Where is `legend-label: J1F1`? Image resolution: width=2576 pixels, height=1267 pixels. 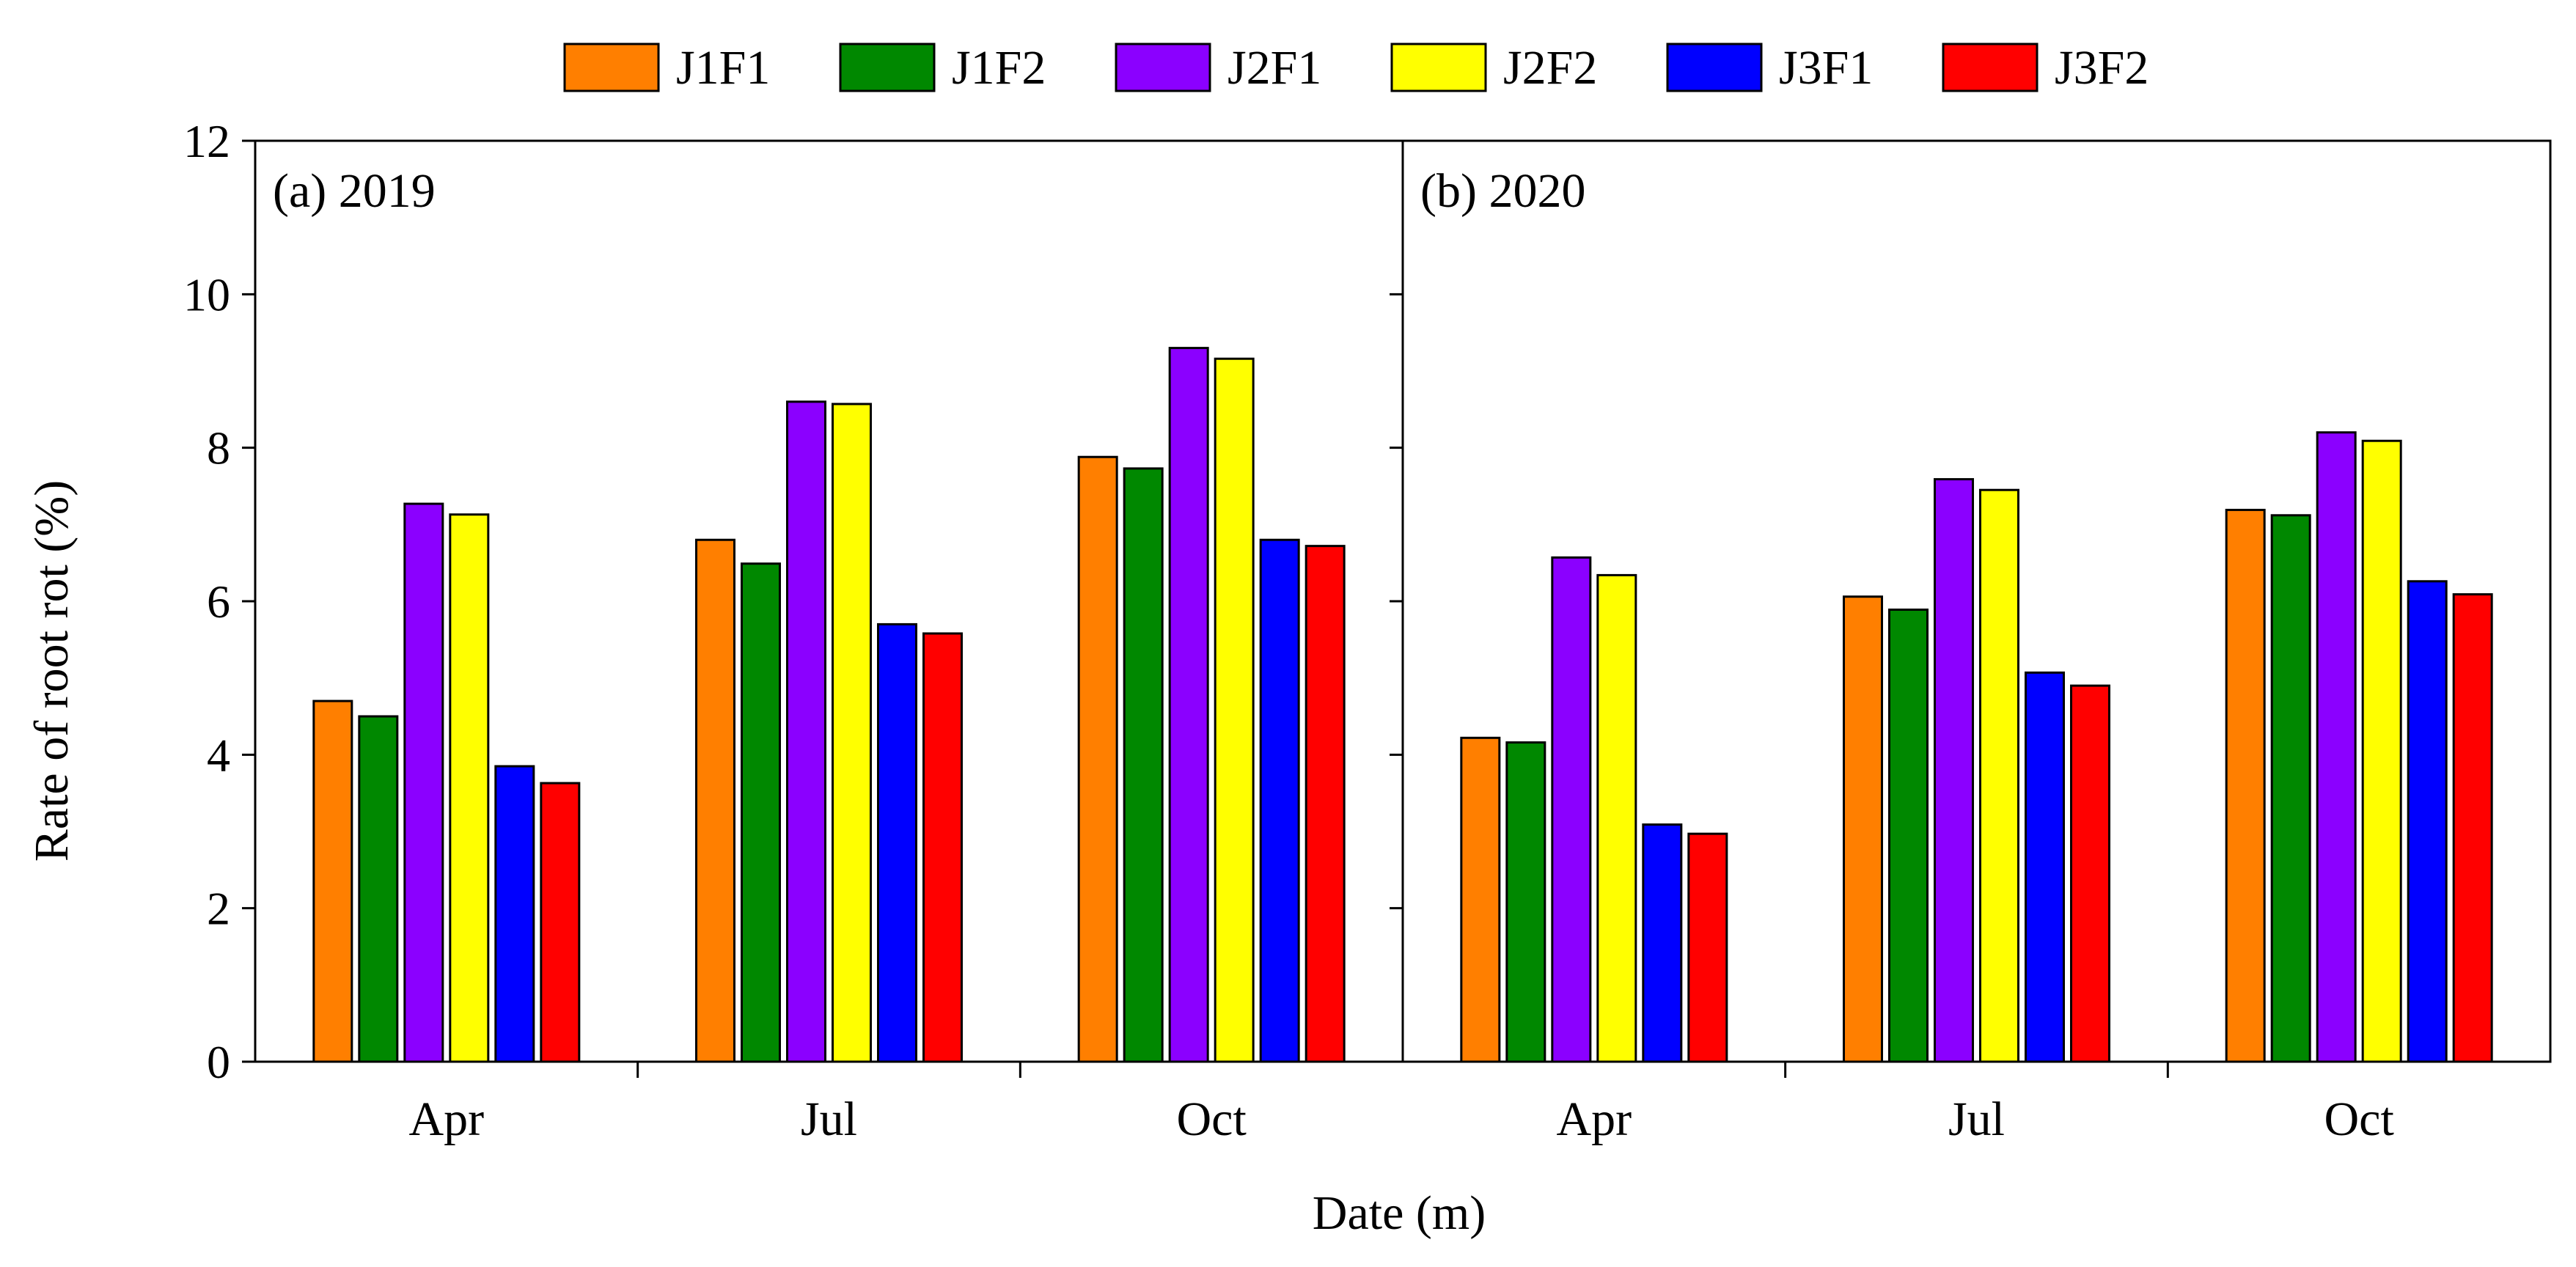
legend-label: J1F1 is located at coordinates (723, 68).